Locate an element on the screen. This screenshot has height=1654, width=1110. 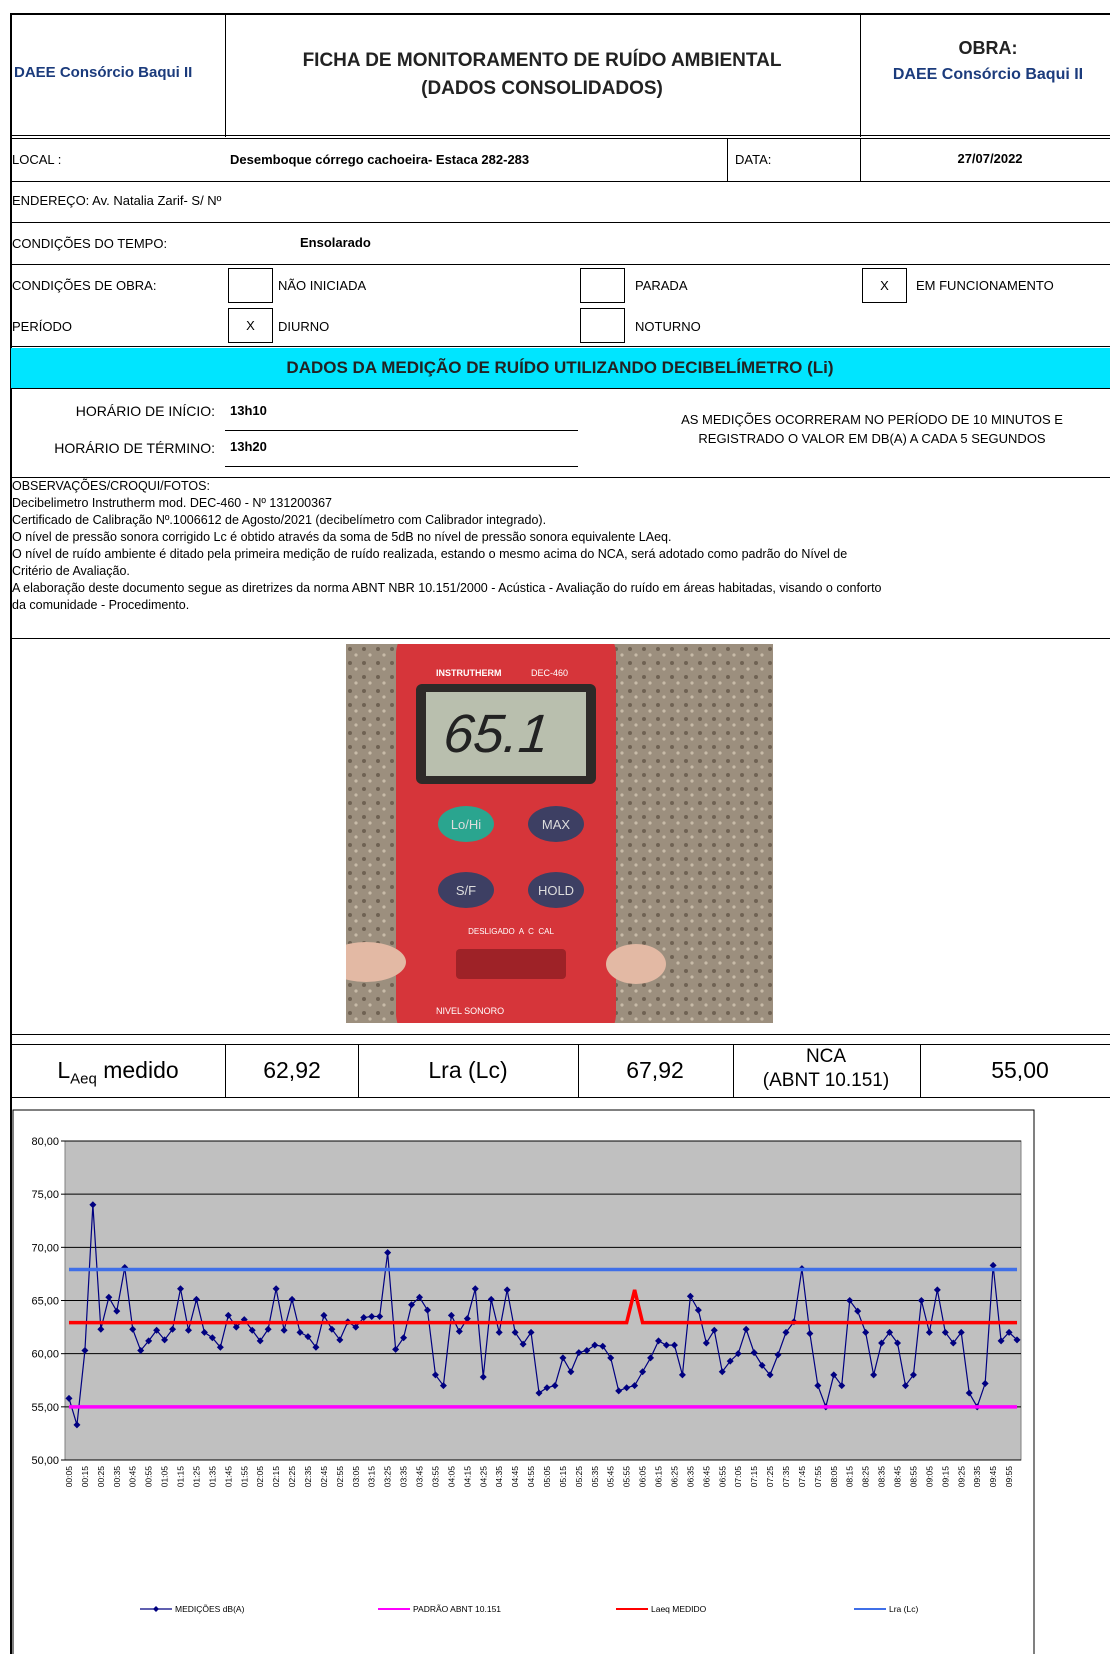
legend-label: PADRÃO ABNT 10.151 is located at coordinates (457, 1609).